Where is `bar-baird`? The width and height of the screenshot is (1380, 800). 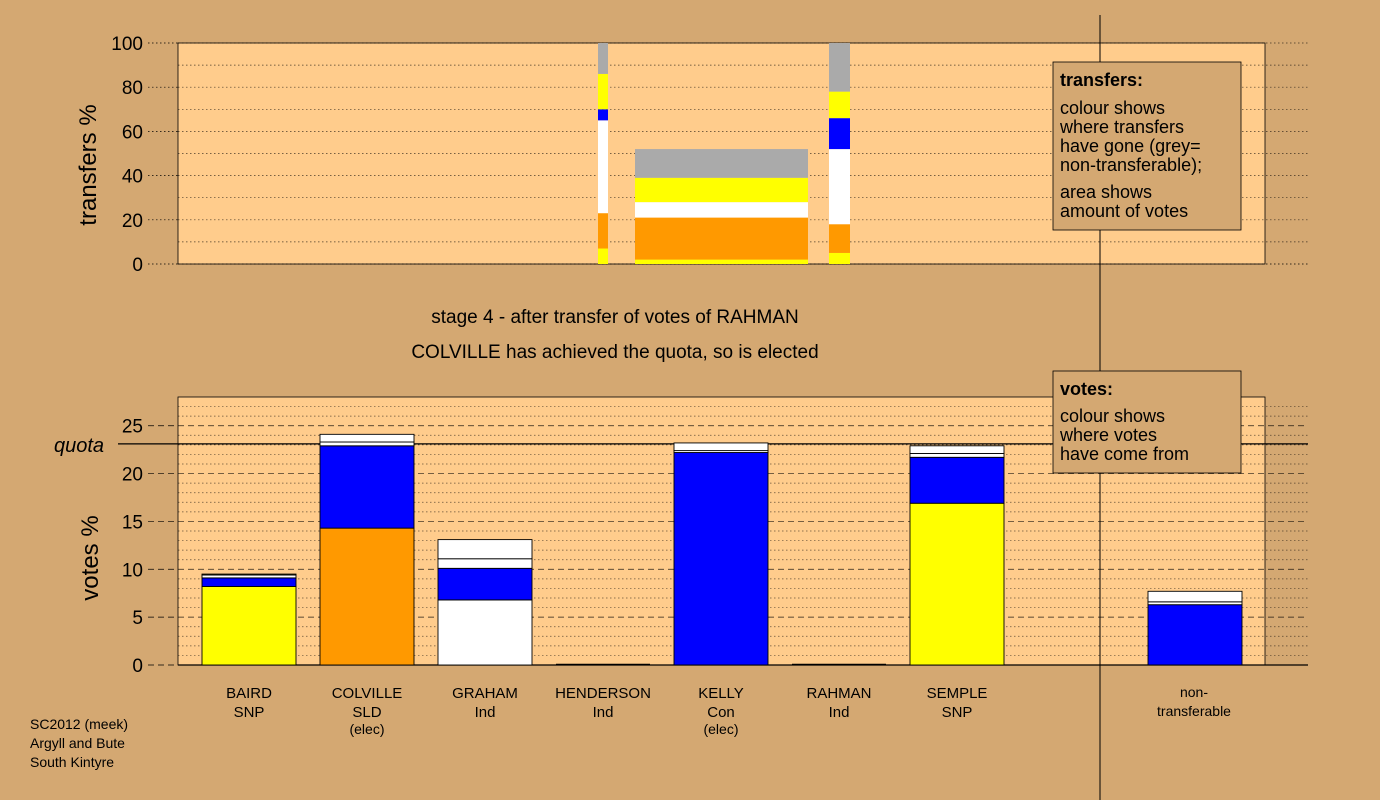 bar-baird is located at coordinates (249, 619).